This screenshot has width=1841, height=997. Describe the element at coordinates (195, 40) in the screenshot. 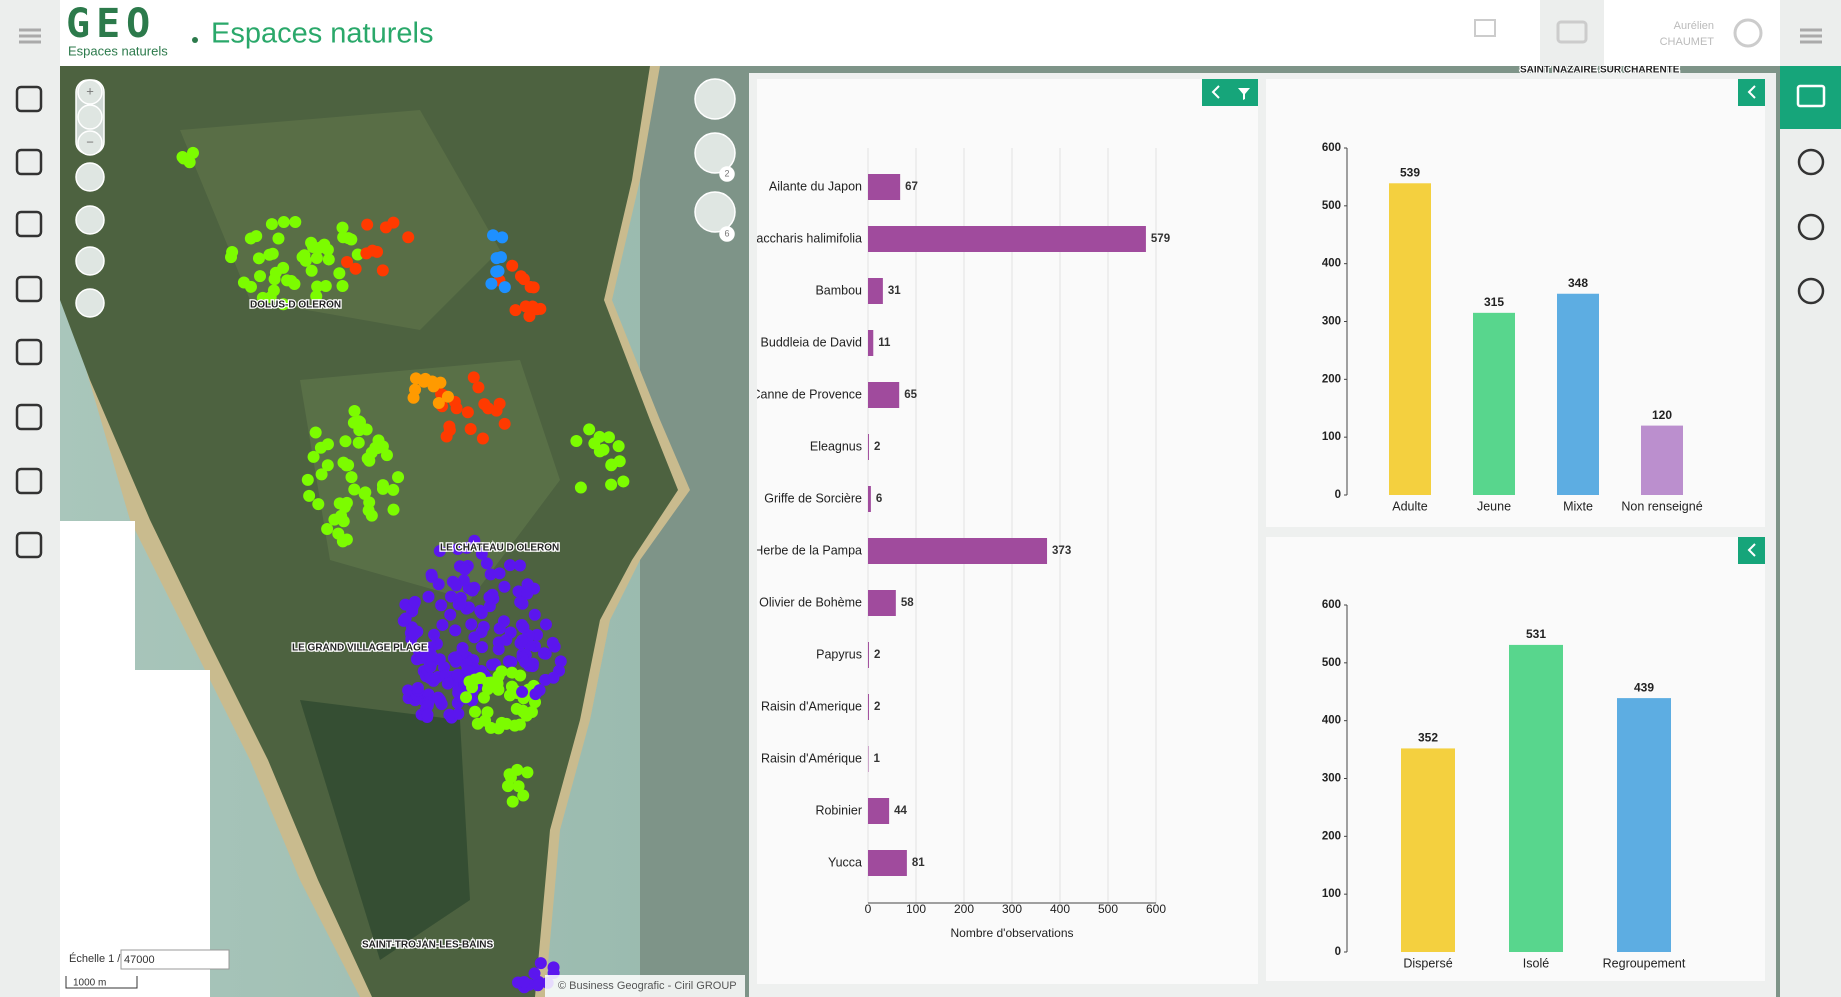

I see `logo-dot` at that location.